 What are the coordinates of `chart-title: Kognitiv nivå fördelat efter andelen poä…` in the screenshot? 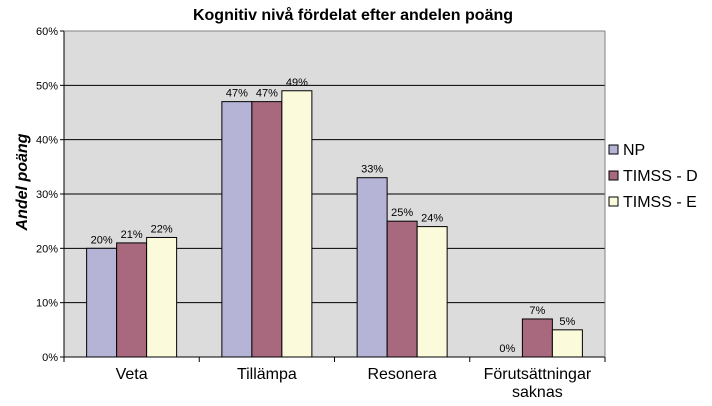 It's located at (353, 15).